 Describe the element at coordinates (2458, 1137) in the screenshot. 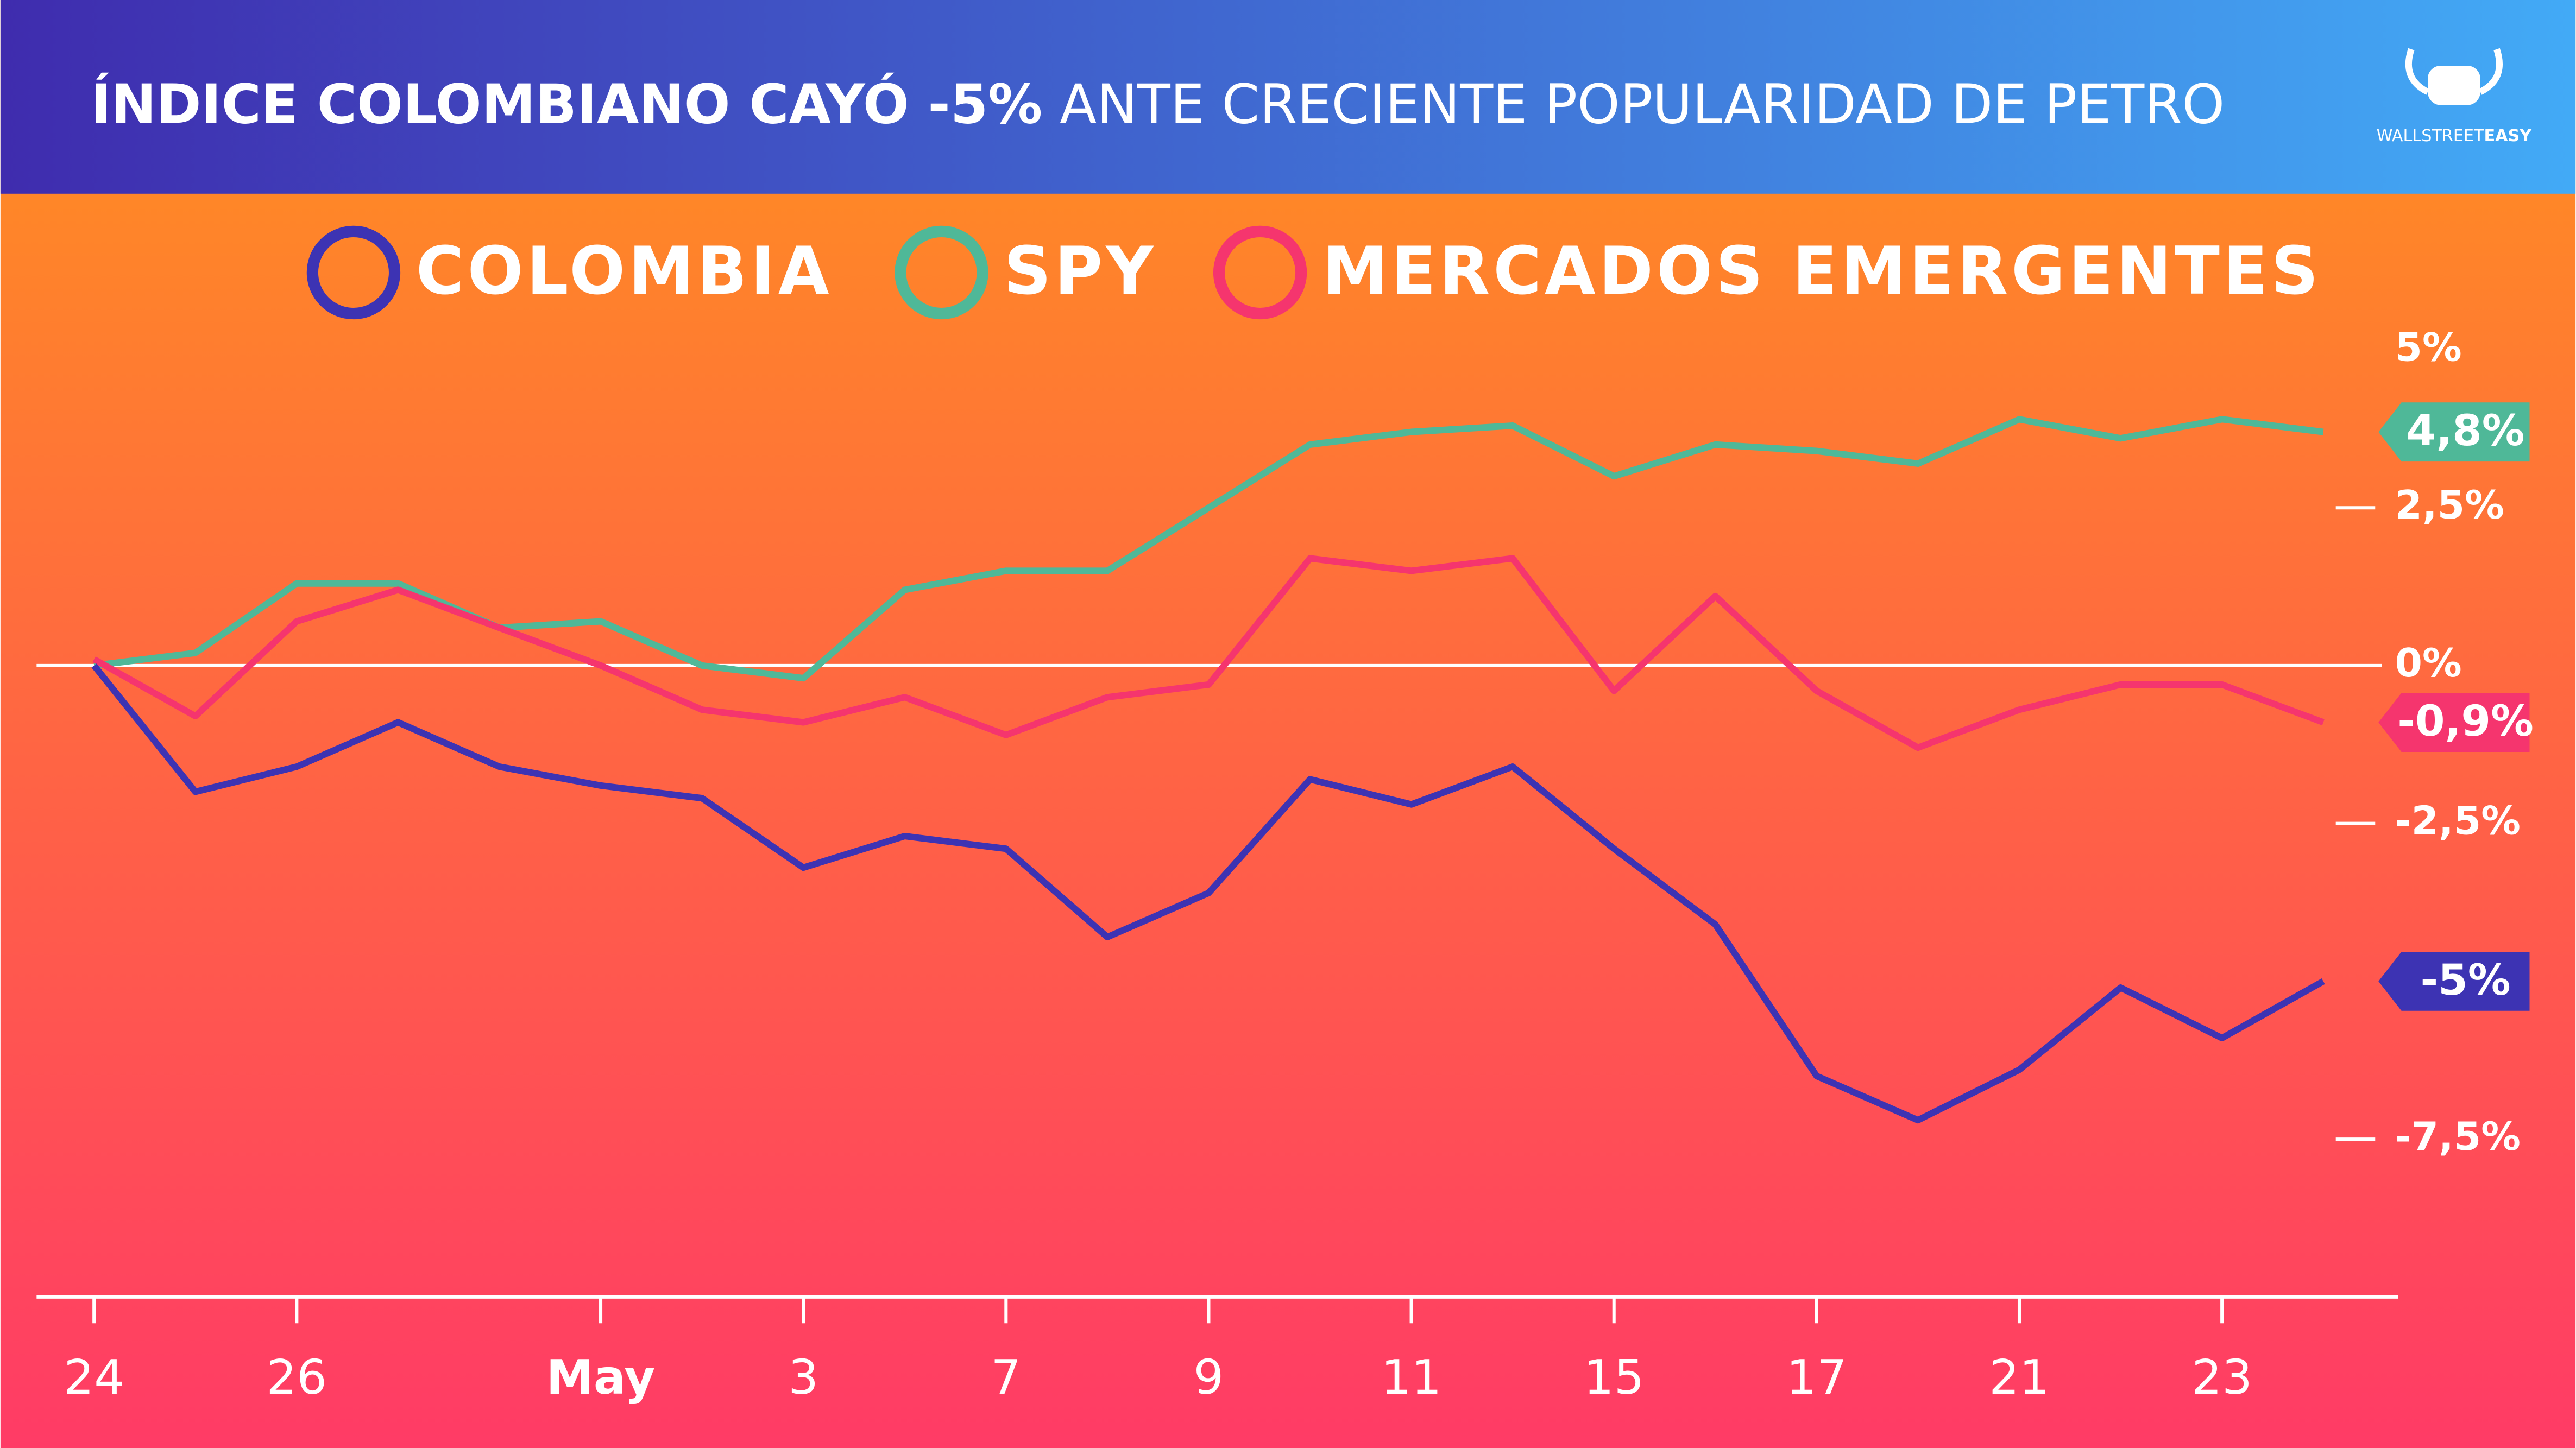

I see `y-tick-label: -7,5%` at that location.